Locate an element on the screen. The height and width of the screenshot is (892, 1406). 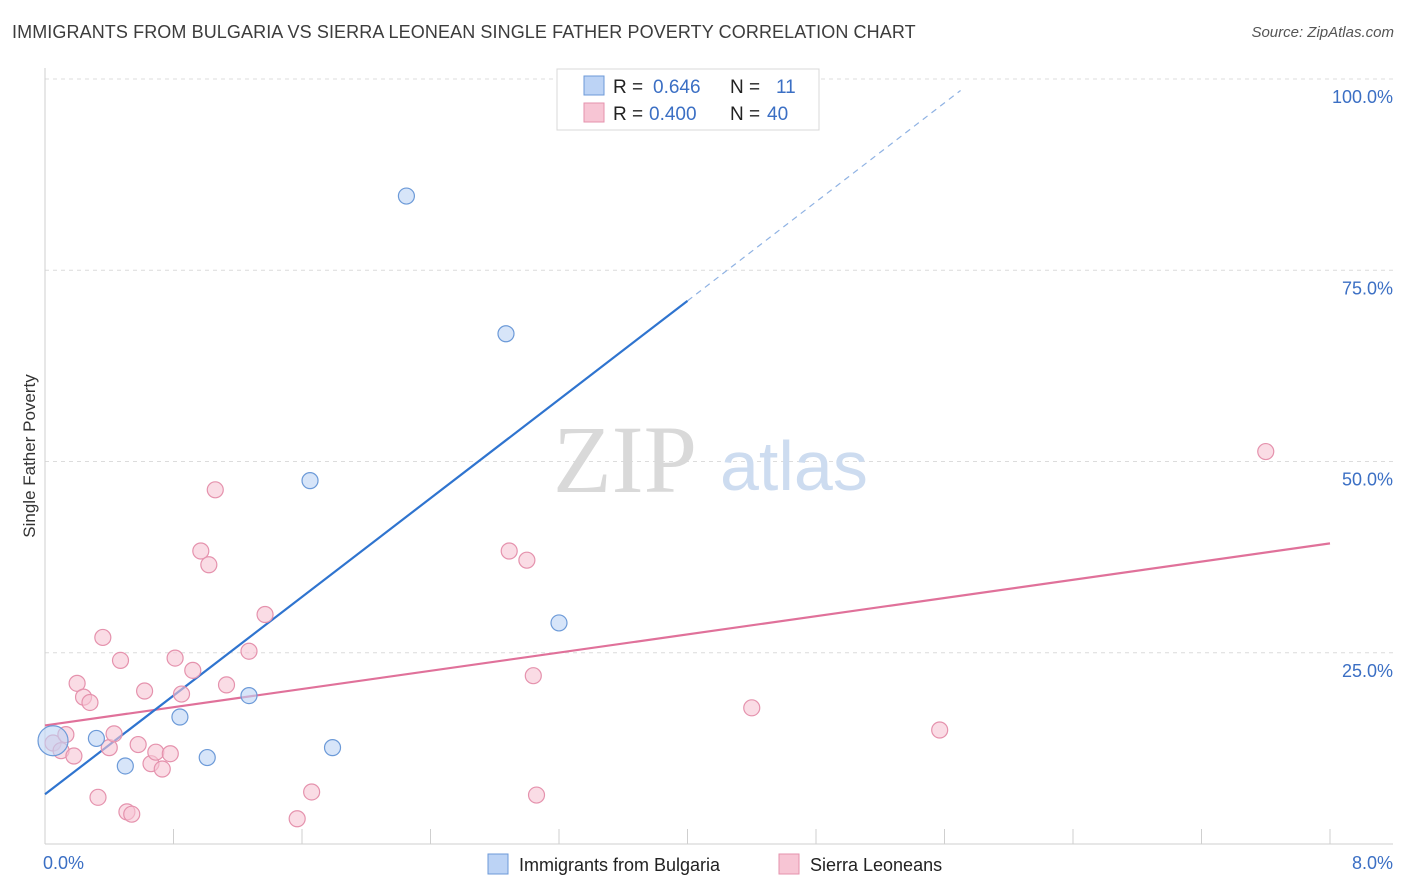
series-legend-swatch-bulgaria is located at coordinates (498, 864).